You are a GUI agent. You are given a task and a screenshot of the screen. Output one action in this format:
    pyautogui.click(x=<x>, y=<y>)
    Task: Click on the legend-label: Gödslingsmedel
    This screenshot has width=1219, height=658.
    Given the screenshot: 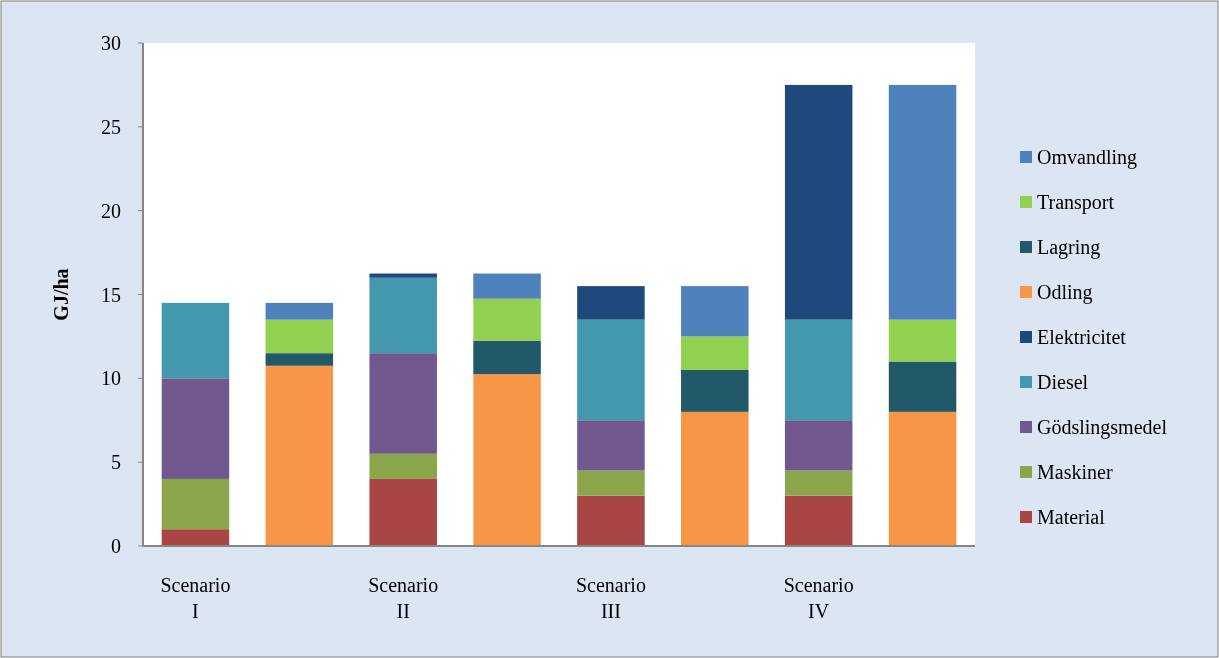 What is the action you would take?
    pyautogui.click(x=1102, y=427)
    